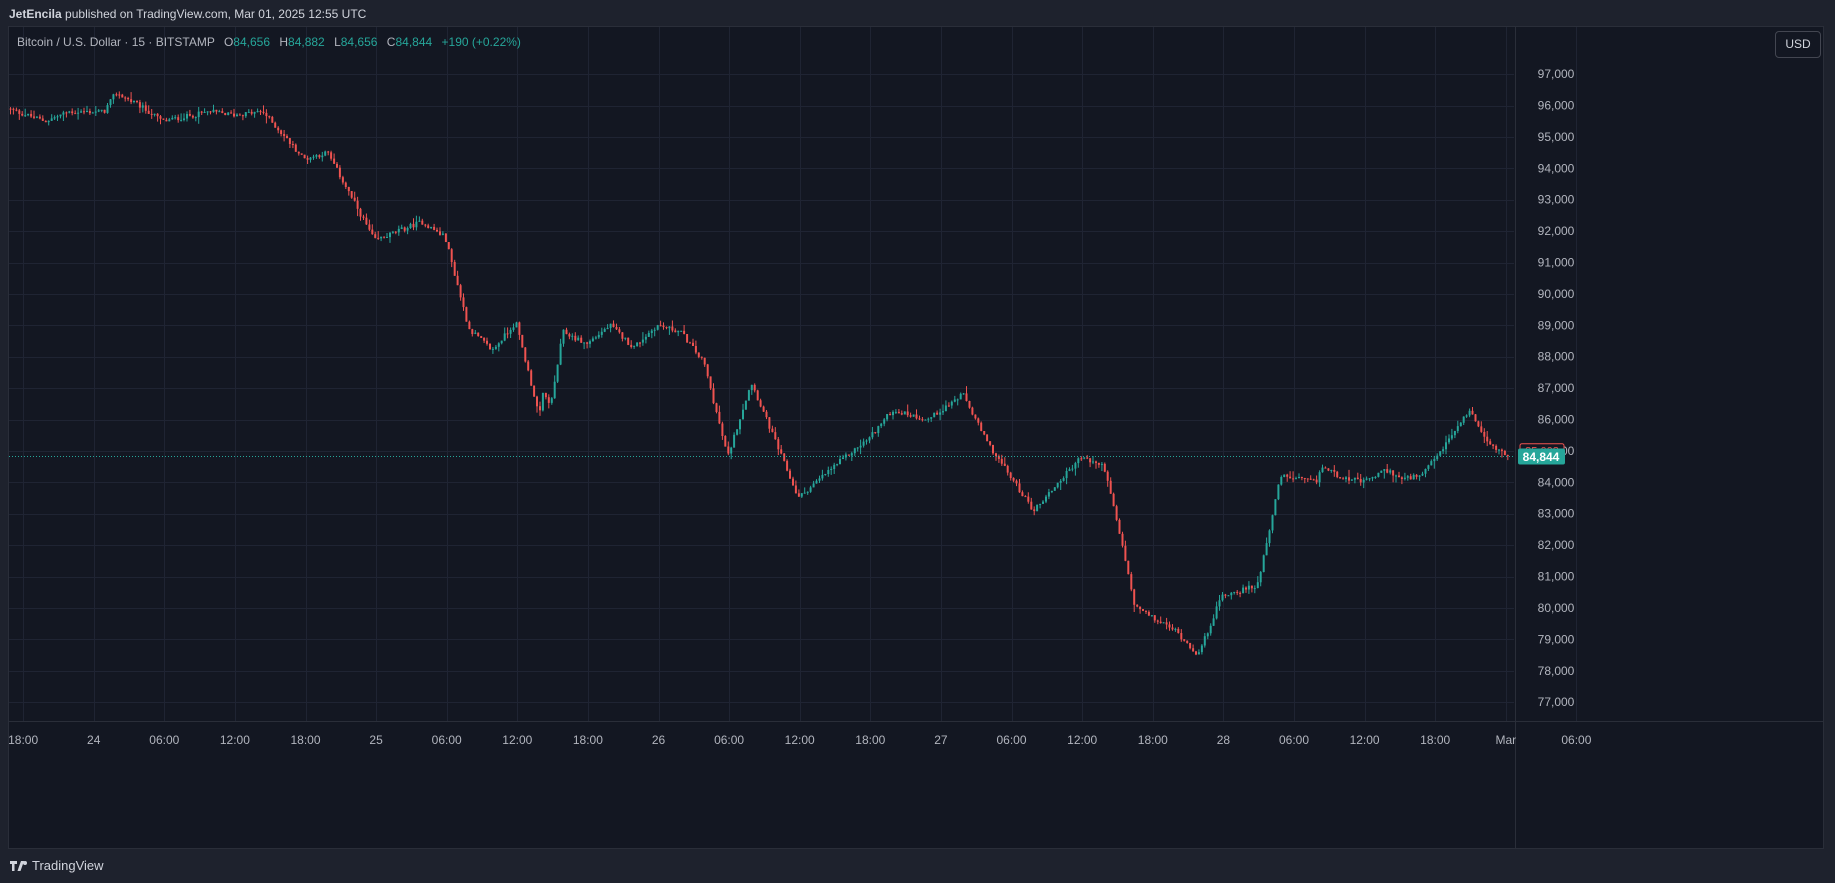  What do you see at coordinates (517, 740) in the screenshot?
I see `time-axis-label: 12:00` at bounding box center [517, 740].